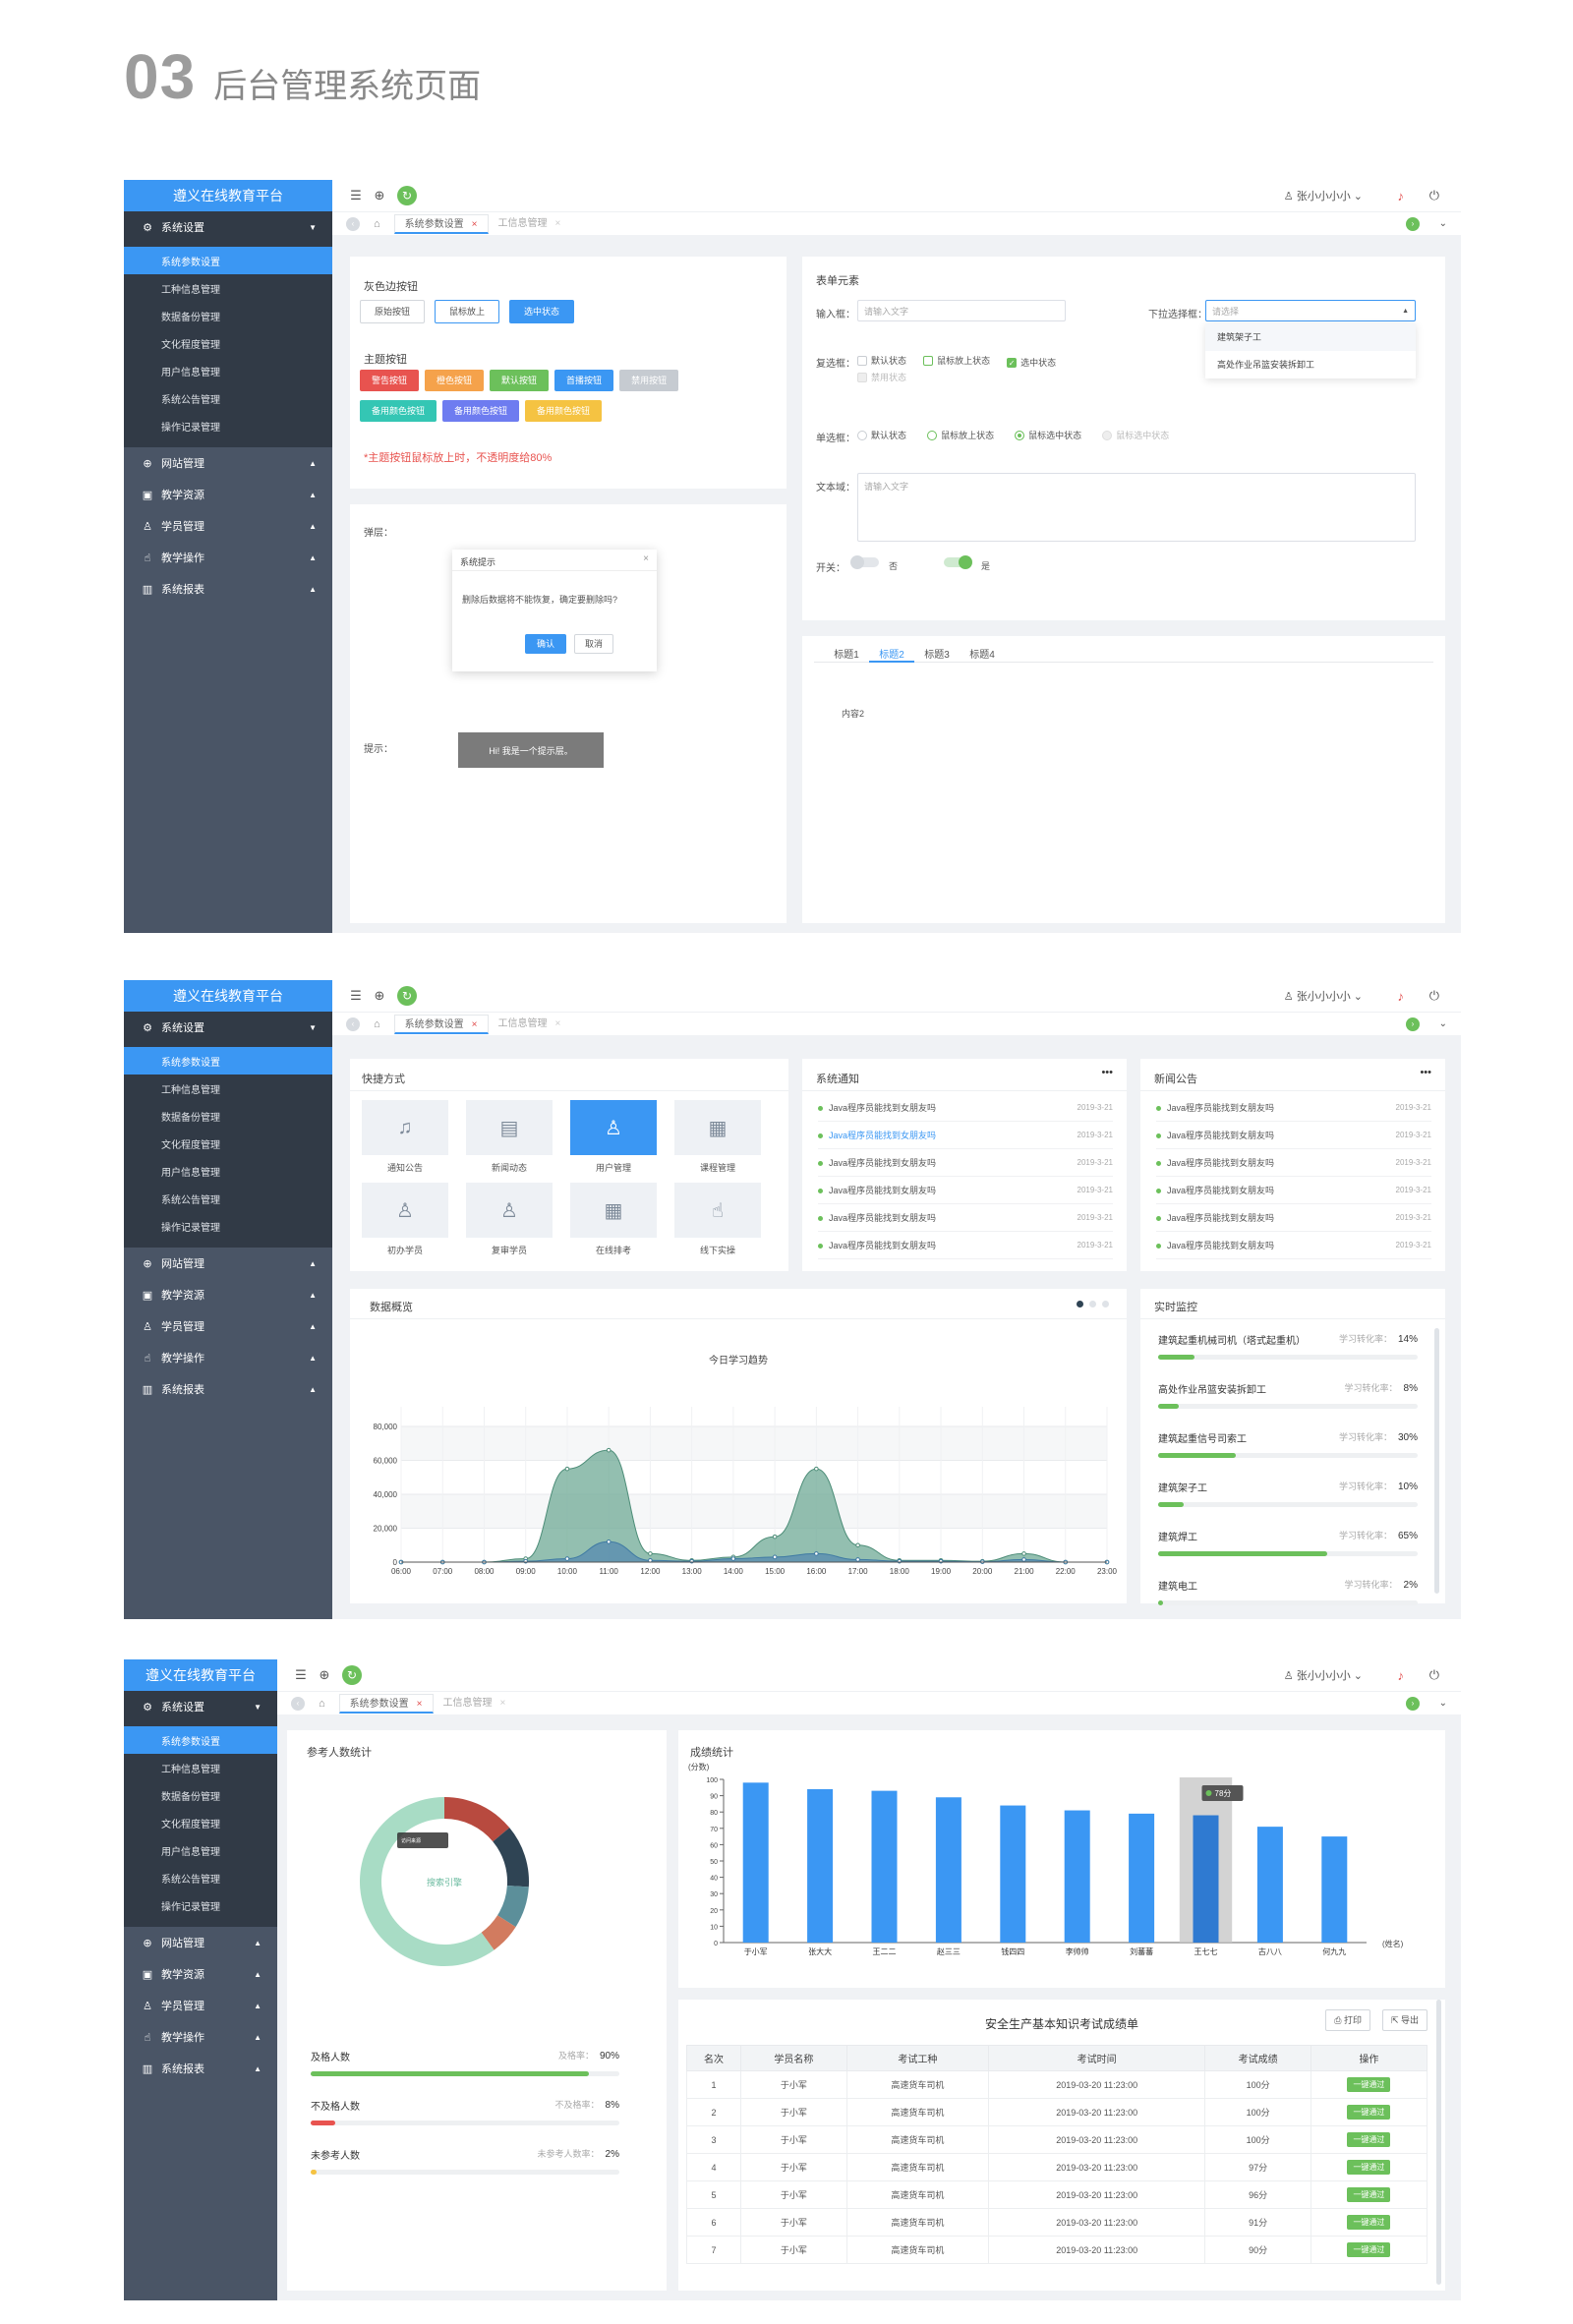 This screenshot has height=2324, width=1573. I want to click on column-header: 考试工种, so click(917, 2058).